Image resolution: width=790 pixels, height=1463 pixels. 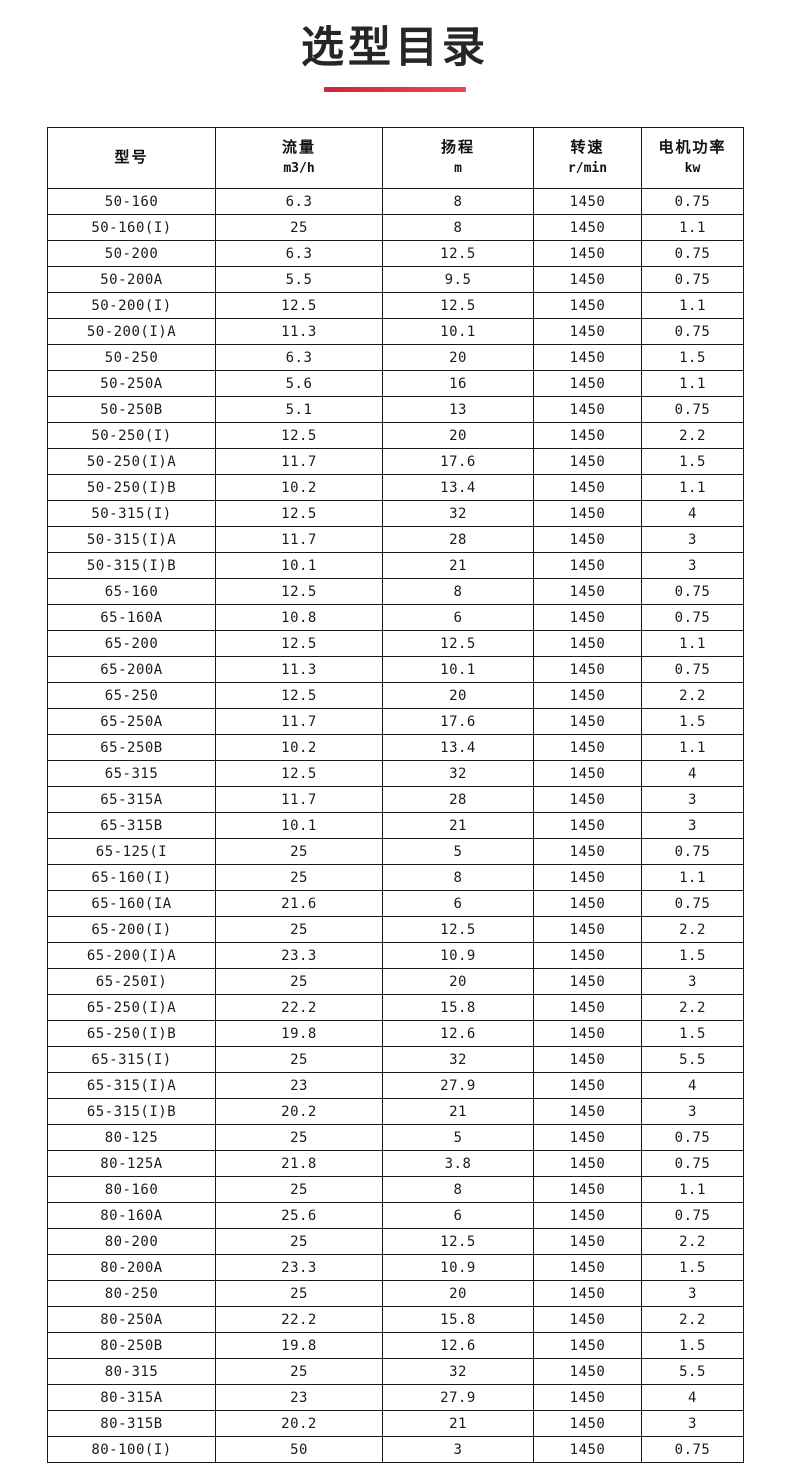 I want to click on cell-flow: 5.5, so click(x=299, y=279).